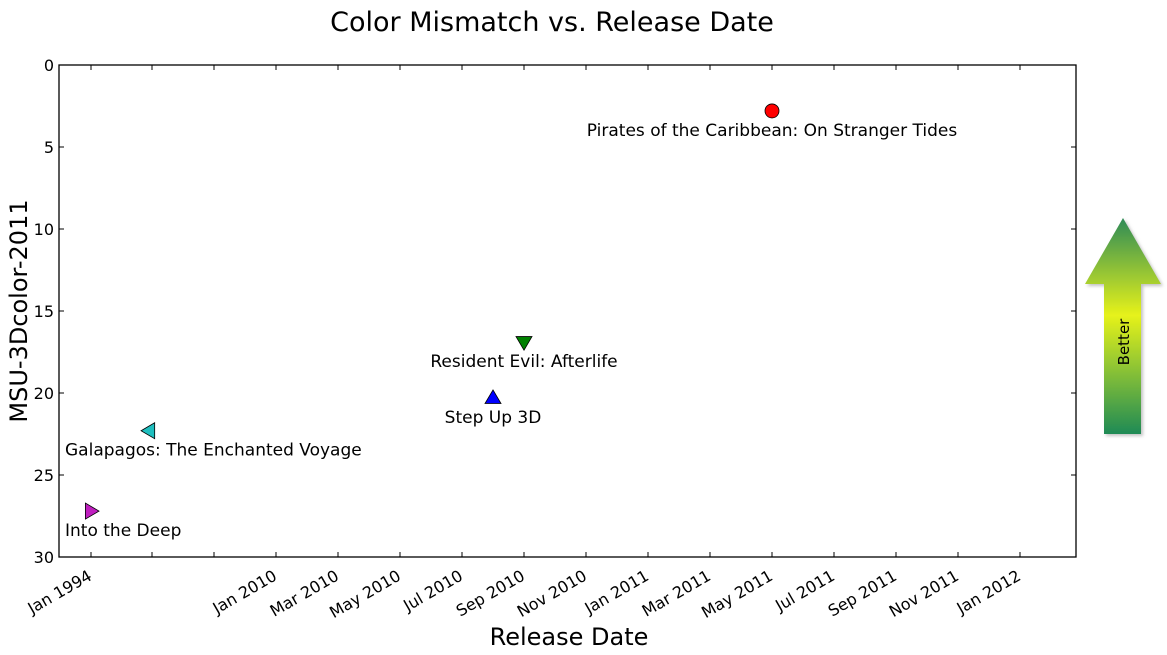  I want to click on up-arrow-icon, so click(1123, 326).